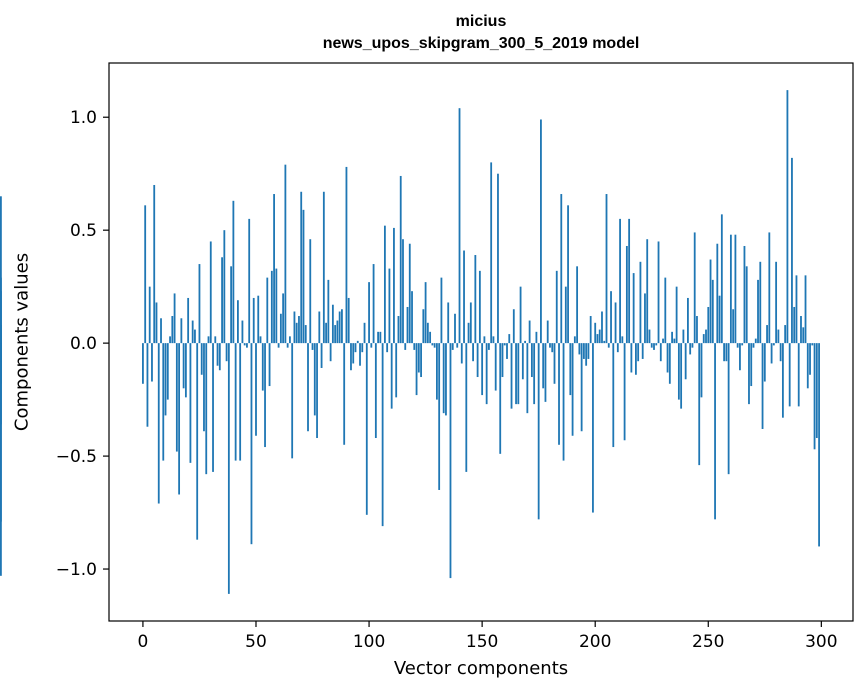 This screenshot has width=867, height=700. Describe the element at coordinates (482, 642) in the screenshot. I see `x-tick-label: 150` at that location.